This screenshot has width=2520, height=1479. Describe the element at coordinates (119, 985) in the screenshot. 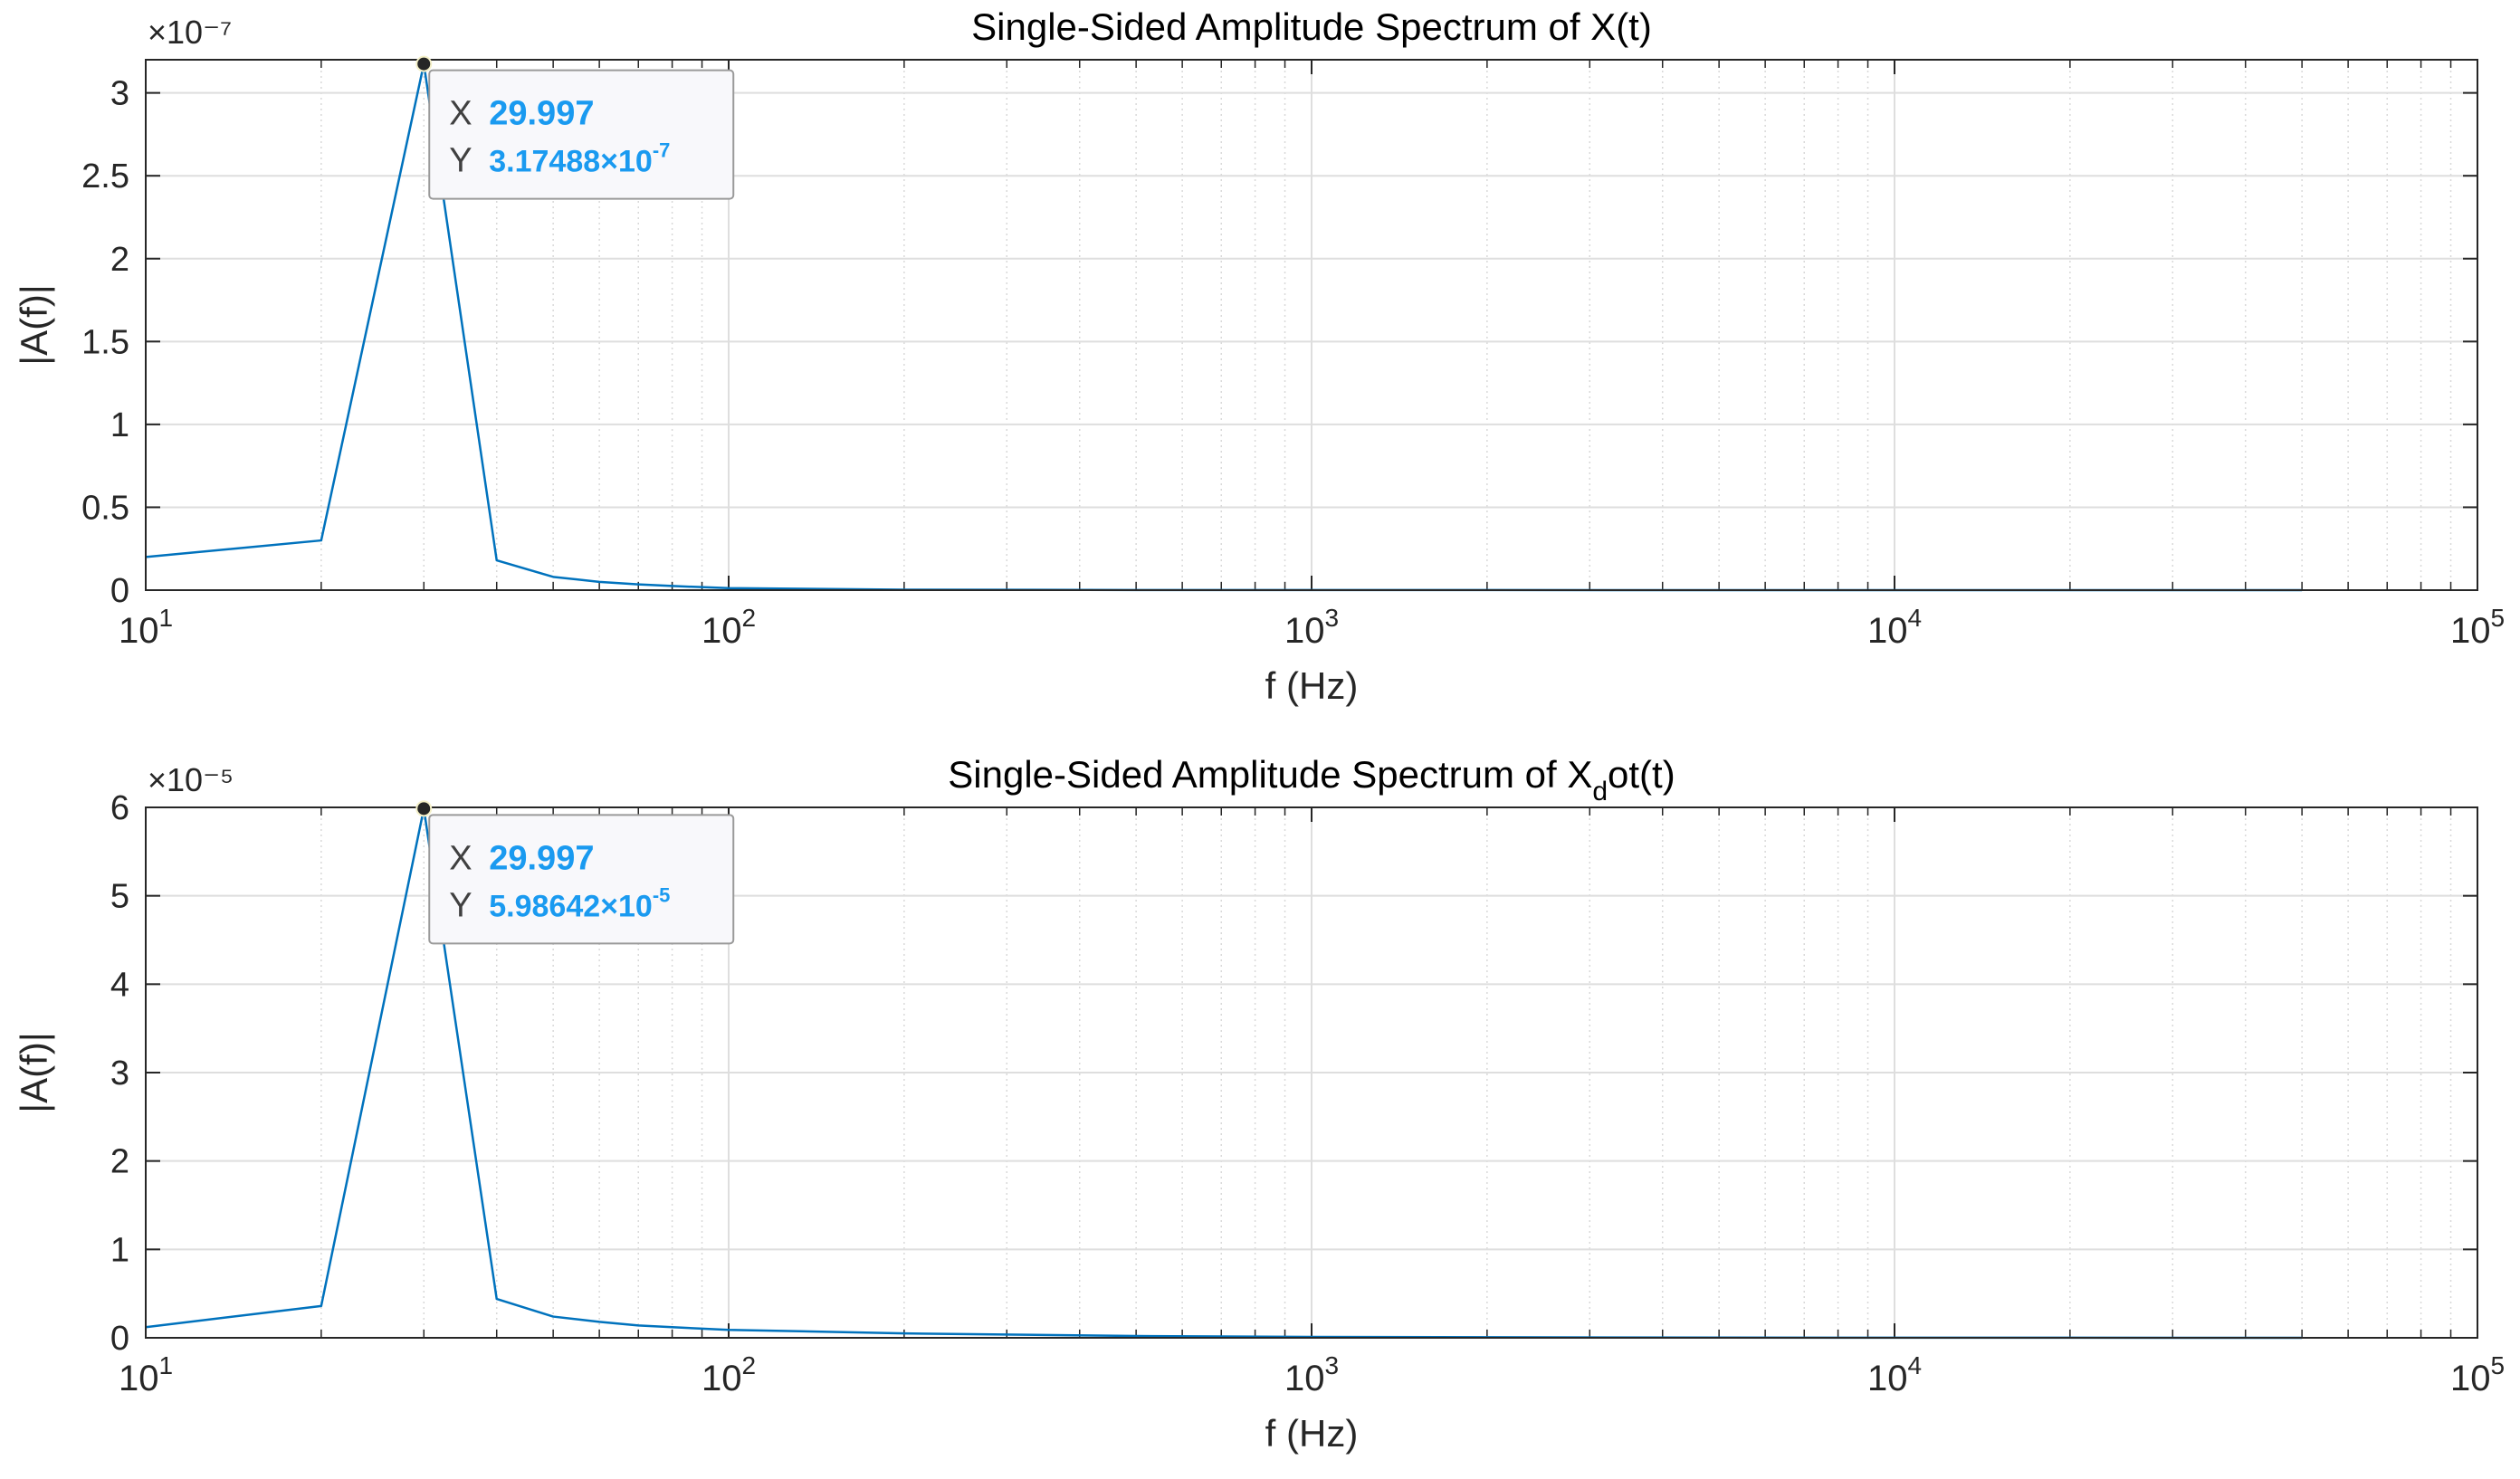

I see `y-tick-label: 4` at that location.